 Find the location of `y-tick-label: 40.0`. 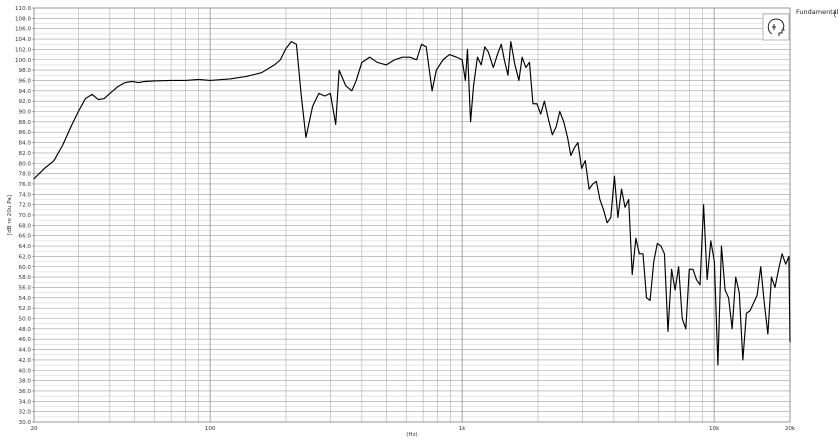

y-tick-label: 40.0 is located at coordinates (25, 371).